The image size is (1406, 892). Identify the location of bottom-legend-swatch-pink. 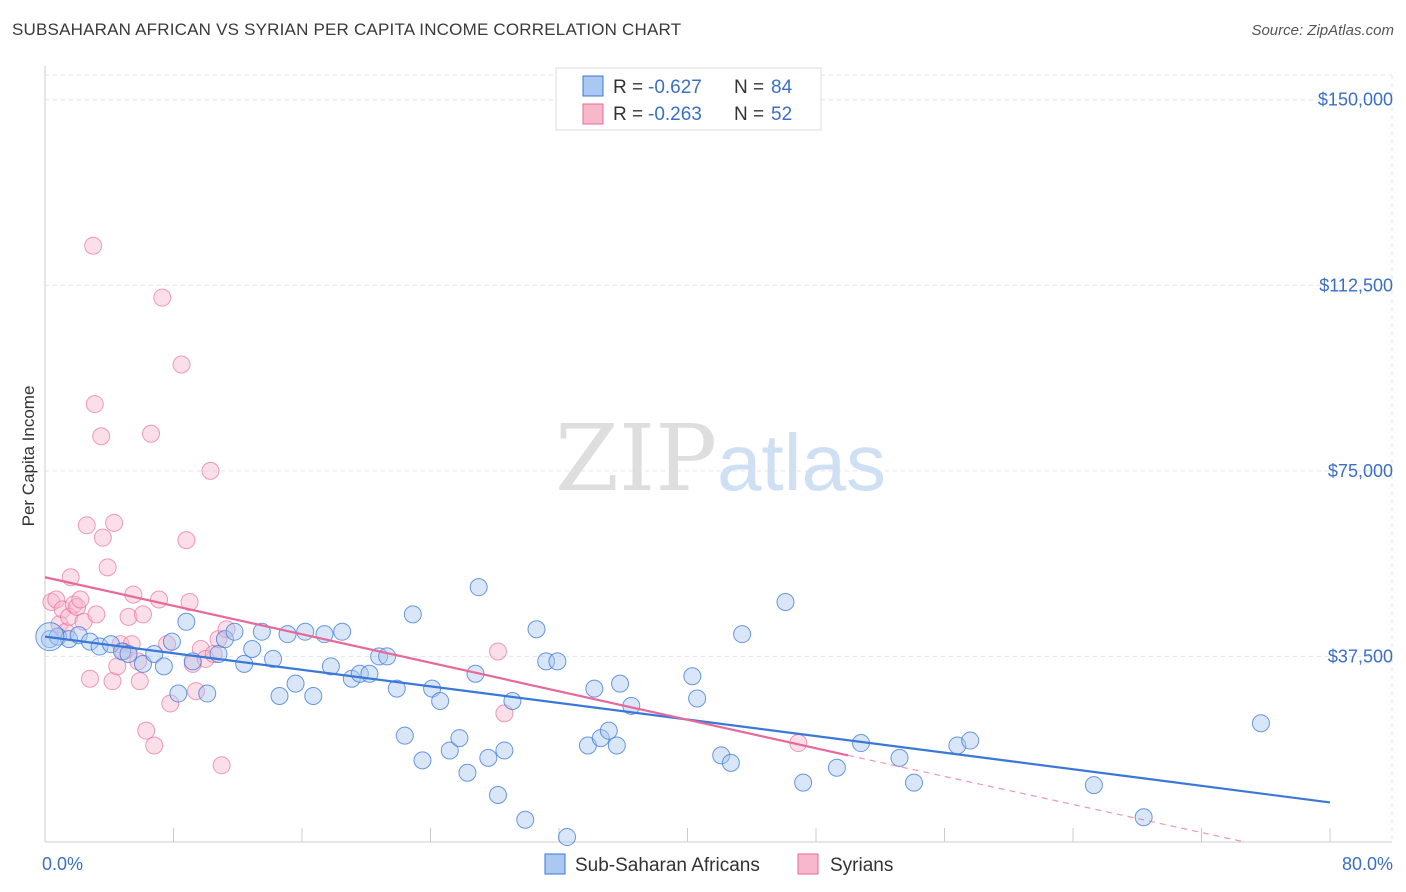
(808, 864).